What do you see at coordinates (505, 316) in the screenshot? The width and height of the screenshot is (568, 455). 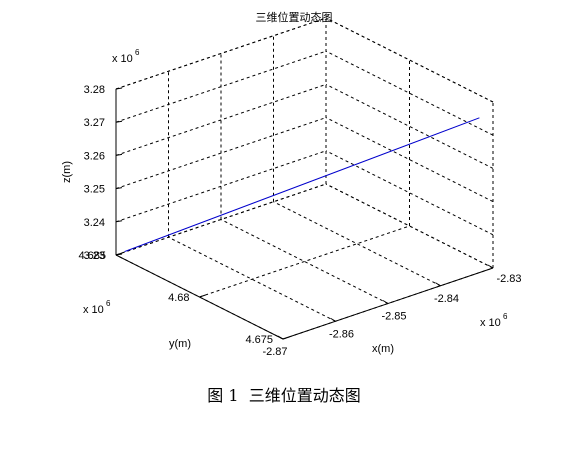 I see `x-multiplier-exponent: 6` at bounding box center [505, 316].